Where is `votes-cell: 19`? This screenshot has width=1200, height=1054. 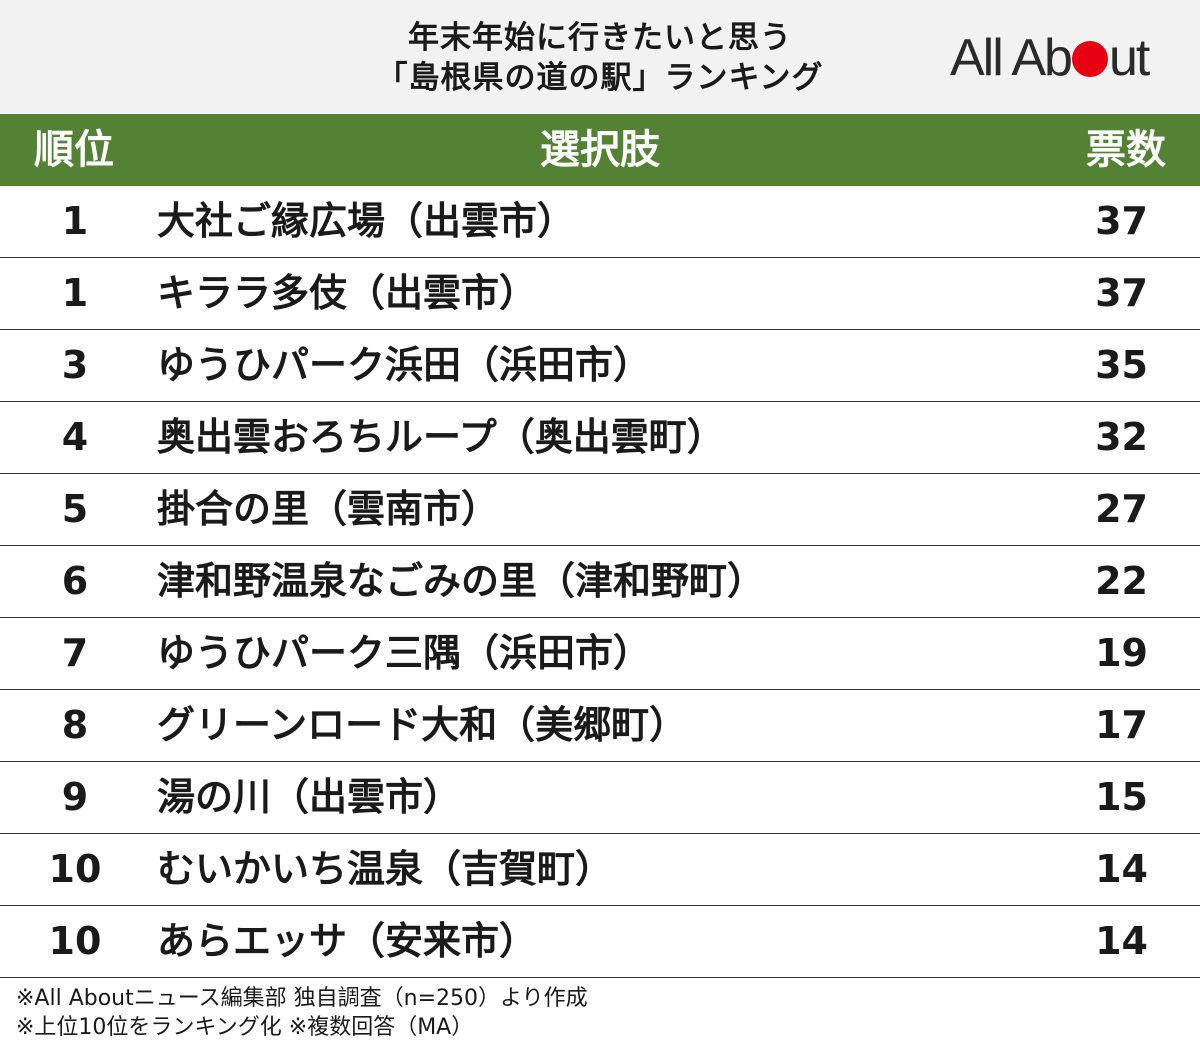 votes-cell: 19 is located at coordinates (1121, 653).